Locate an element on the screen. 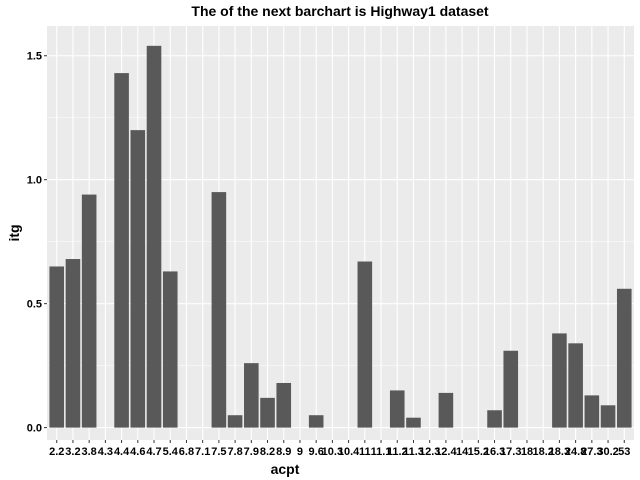 This screenshot has height=480, width=640. x-tick-label: 8.9 is located at coordinates (283, 452).